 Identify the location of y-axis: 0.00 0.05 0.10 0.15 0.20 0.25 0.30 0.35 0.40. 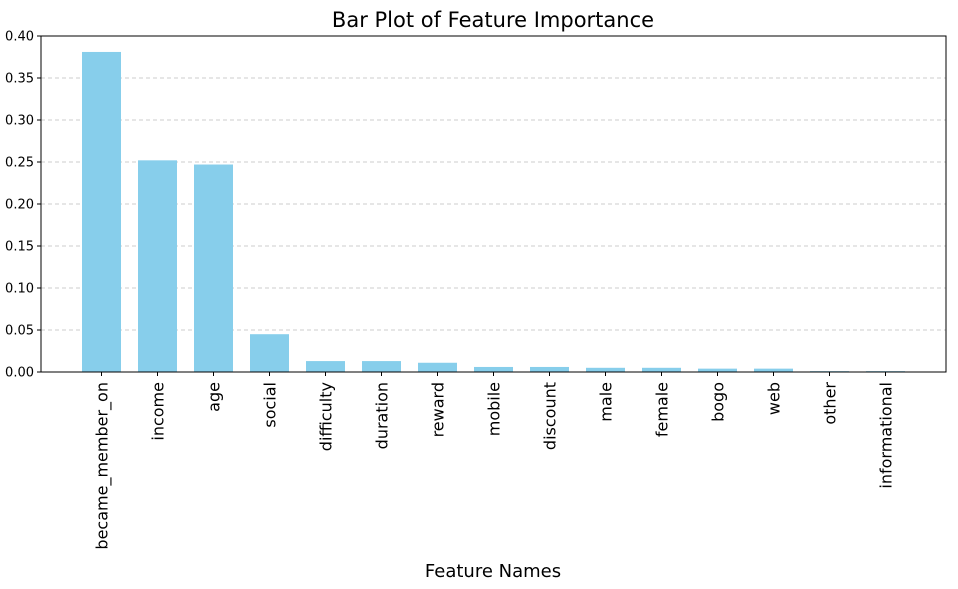
(23, 205).